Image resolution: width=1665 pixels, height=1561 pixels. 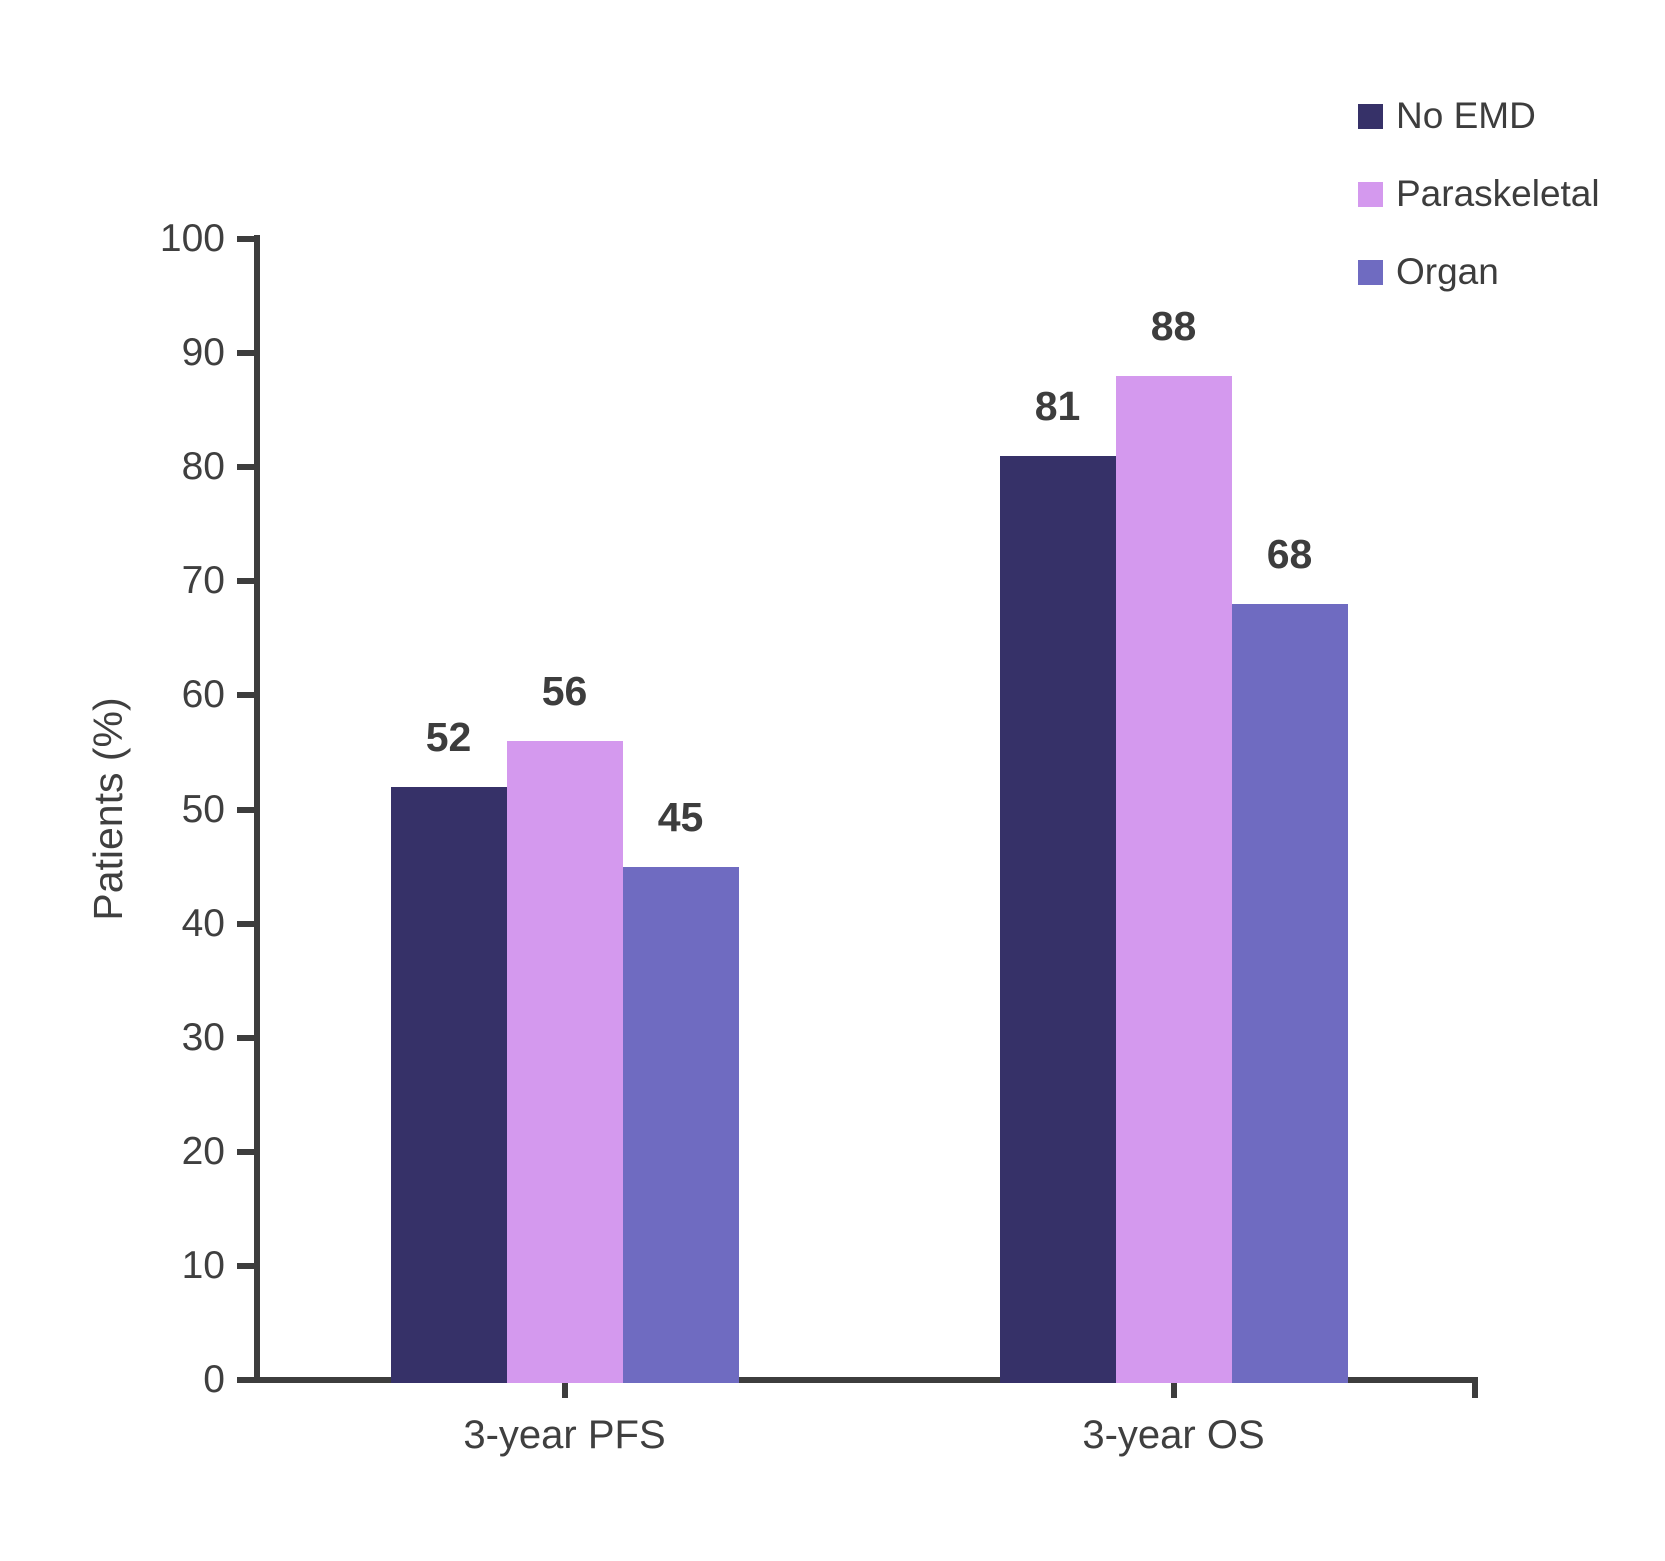 What do you see at coordinates (680, 816) in the screenshot?
I see `bar-value-label: 45` at bounding box center [680, 816].